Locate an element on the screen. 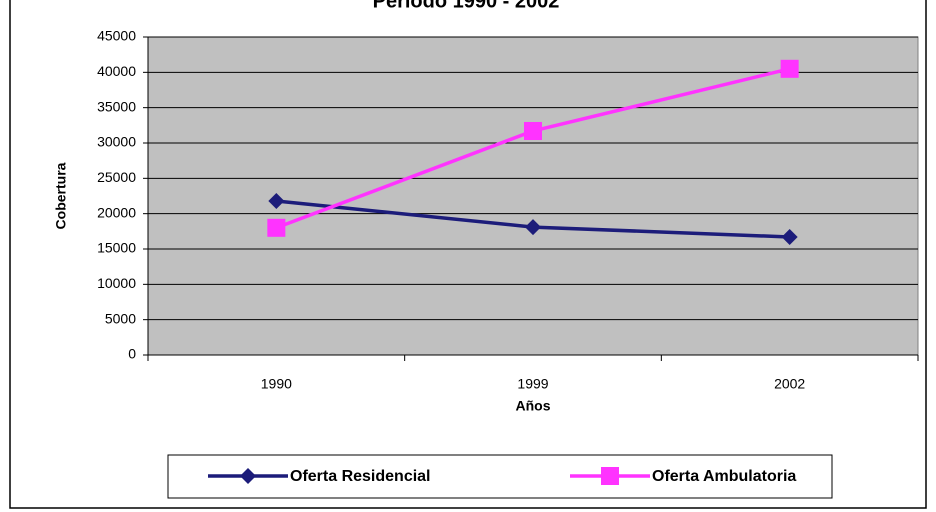 The image size is (936, 512). y-tick-label: 5000 is located at coordinates (120, 318).